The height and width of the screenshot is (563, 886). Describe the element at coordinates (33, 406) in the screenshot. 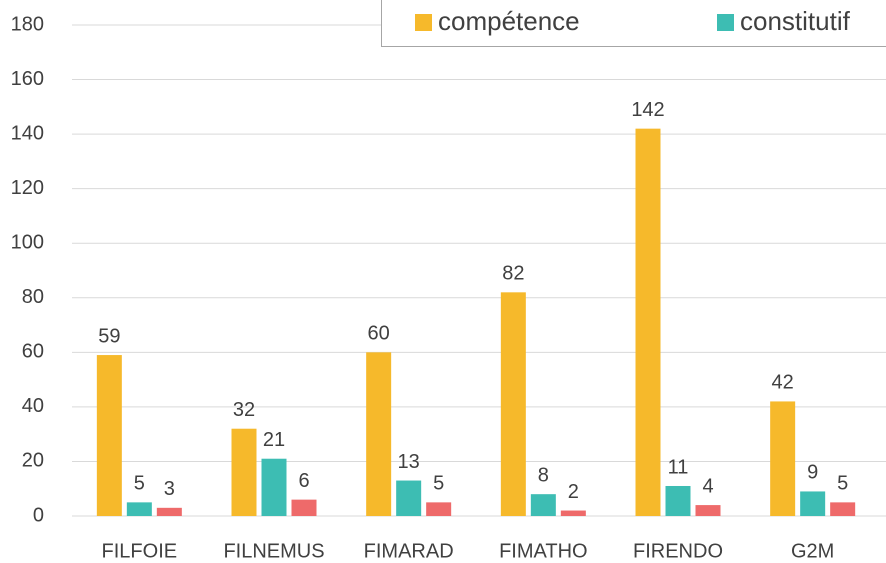

I see `y-tick-label: 40` at that location.